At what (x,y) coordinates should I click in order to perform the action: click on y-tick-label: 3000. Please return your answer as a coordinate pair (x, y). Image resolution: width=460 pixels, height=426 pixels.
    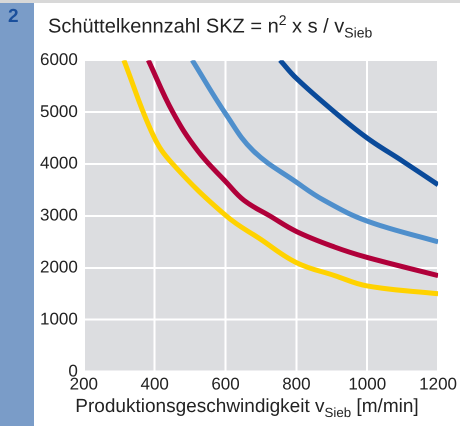
    Looking at the image, I should click on (59, 215).